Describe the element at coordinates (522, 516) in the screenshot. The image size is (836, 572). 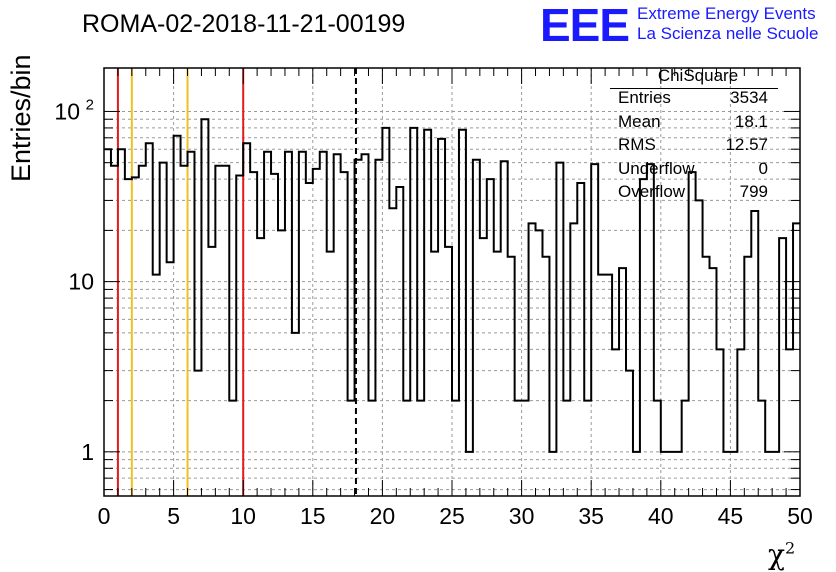
I see `x-tick-label: 30` at that location.